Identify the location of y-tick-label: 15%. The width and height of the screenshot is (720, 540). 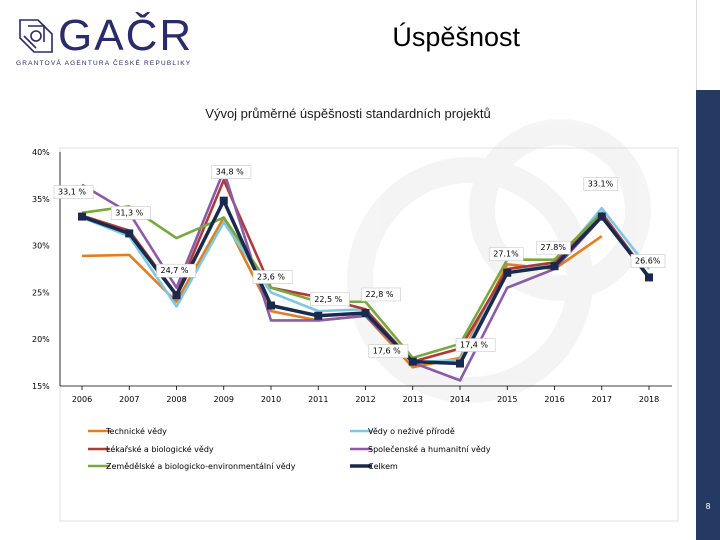
(41, 386).